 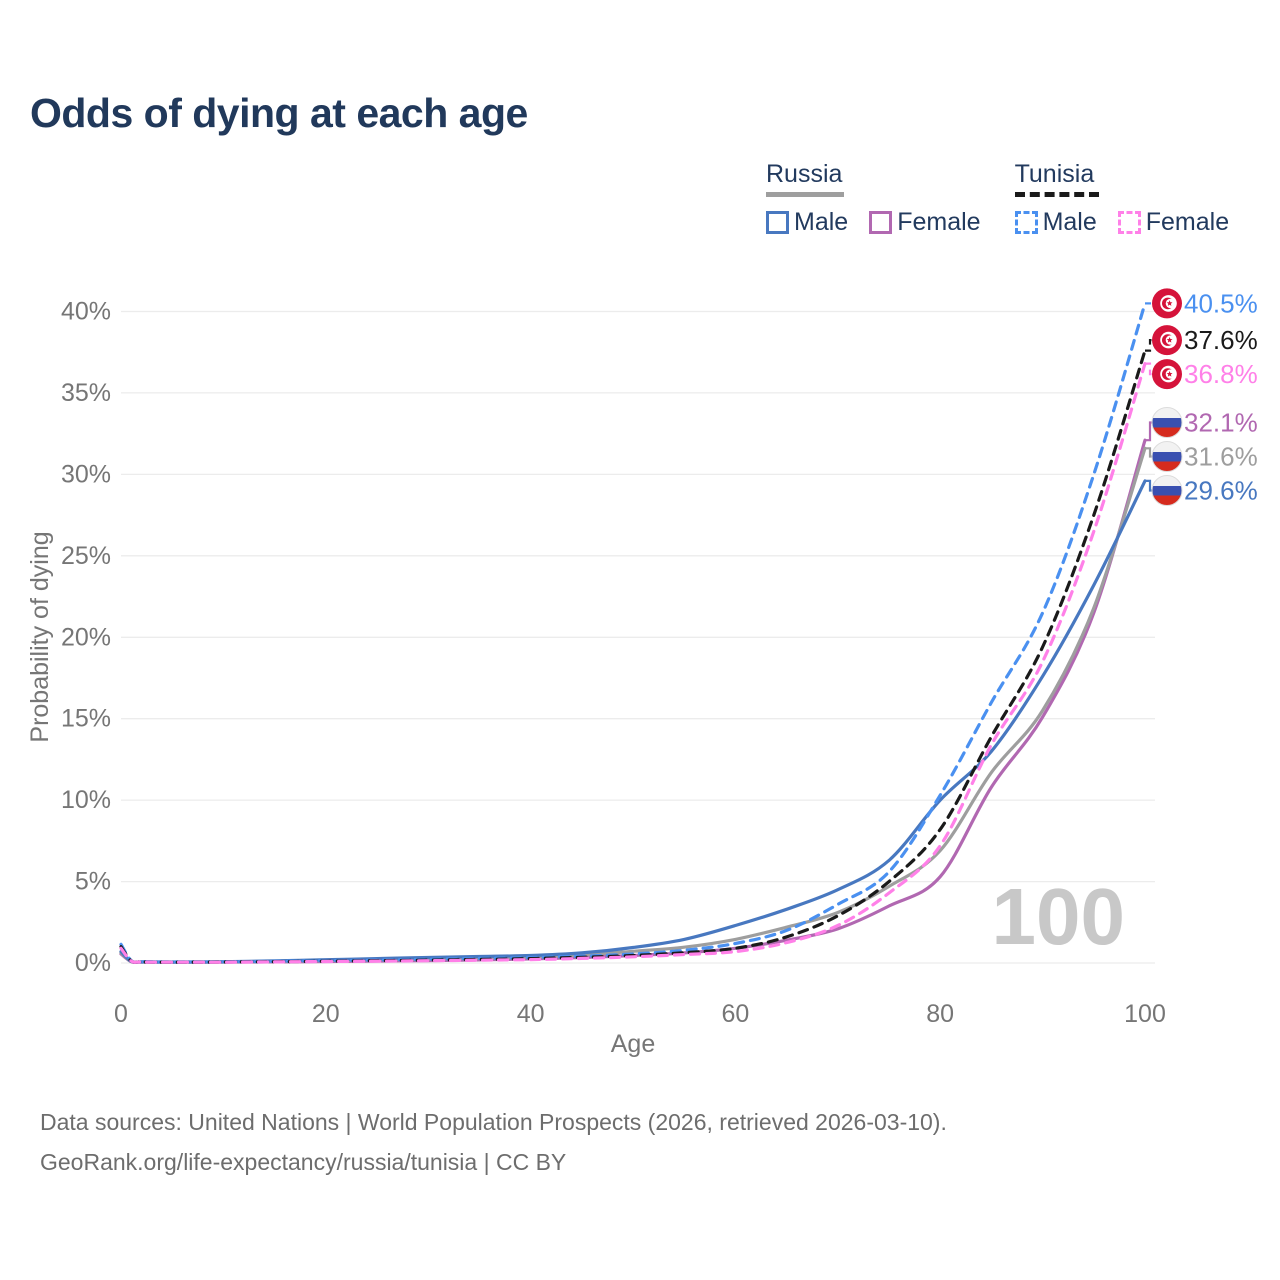 What do you see at coordinates (40, 636) in the screenshot?
I see `y-axis-title: Probability of dying` at bounding box center [40, 636].